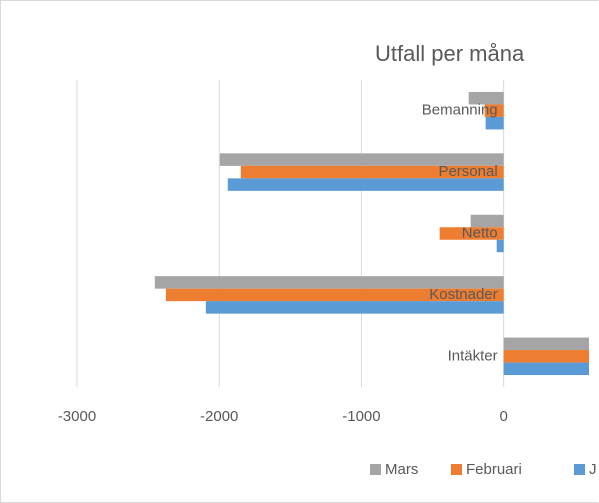  I want to click on x-tick-label: -3000, so click(77, 416).